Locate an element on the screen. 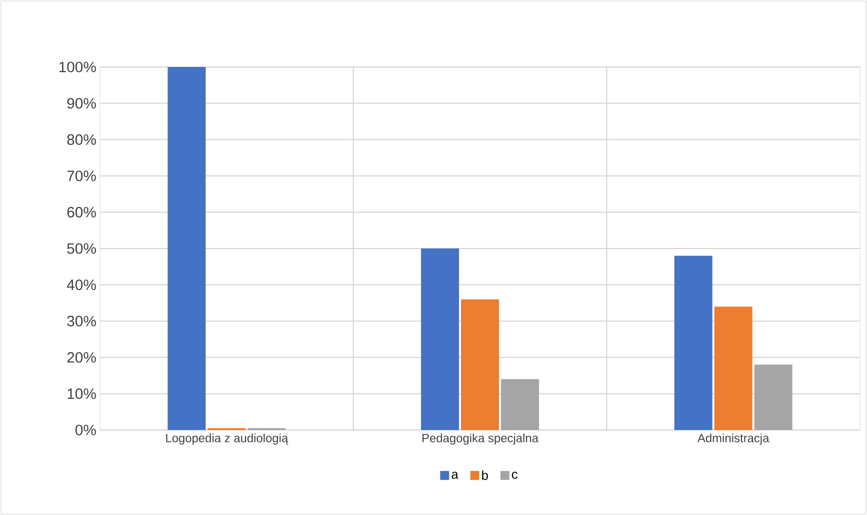 The width and height of the screenshot is (867, 515). y-tick-label: 60% is located at coordinates (81, 212).